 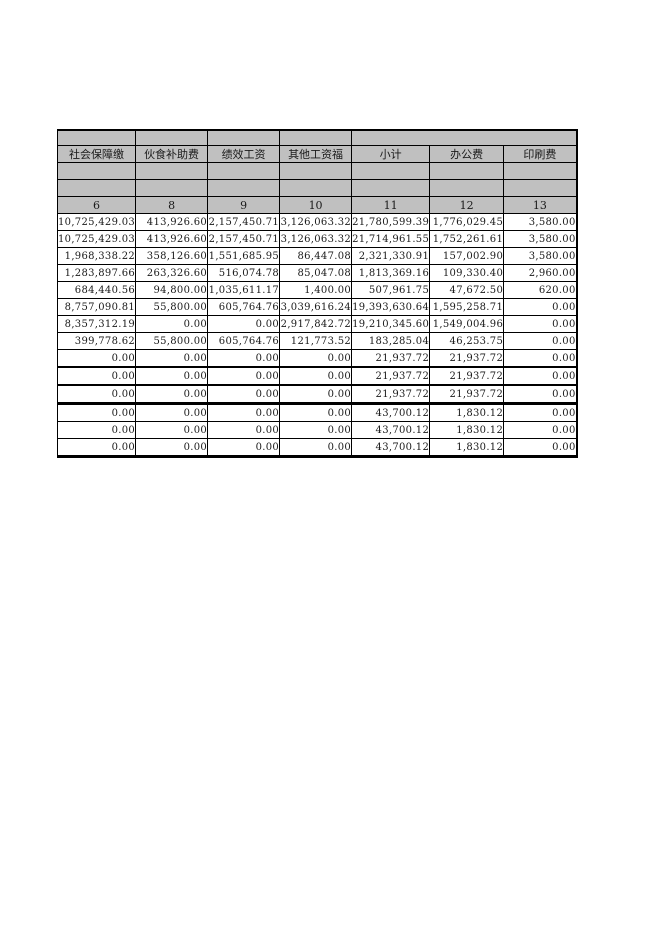 What do you see at coordinates (391, 324) in the screenshot?
I see `table-cell: 19,210,345.60` at bounding box center [391, 324].